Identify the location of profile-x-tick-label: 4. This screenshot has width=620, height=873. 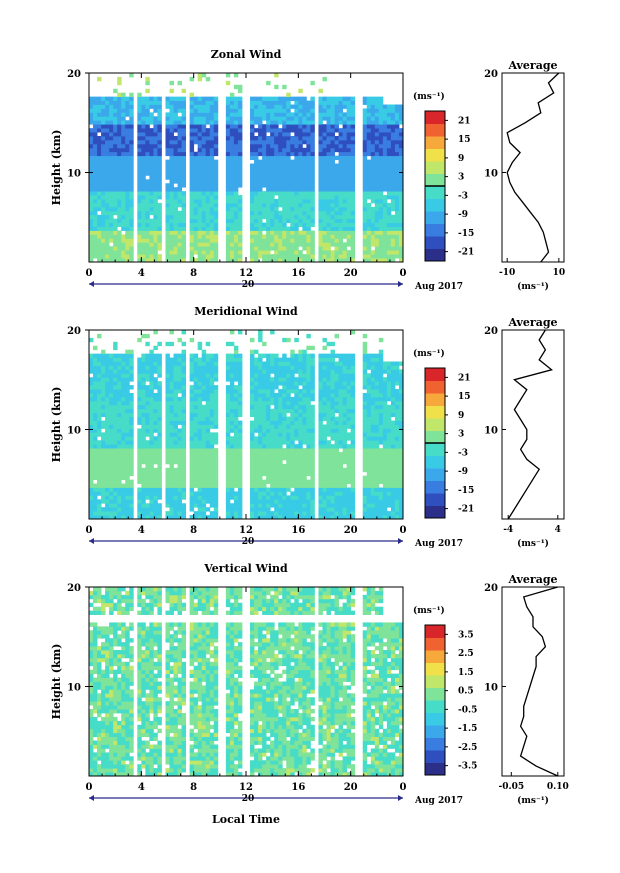
(558, 530).